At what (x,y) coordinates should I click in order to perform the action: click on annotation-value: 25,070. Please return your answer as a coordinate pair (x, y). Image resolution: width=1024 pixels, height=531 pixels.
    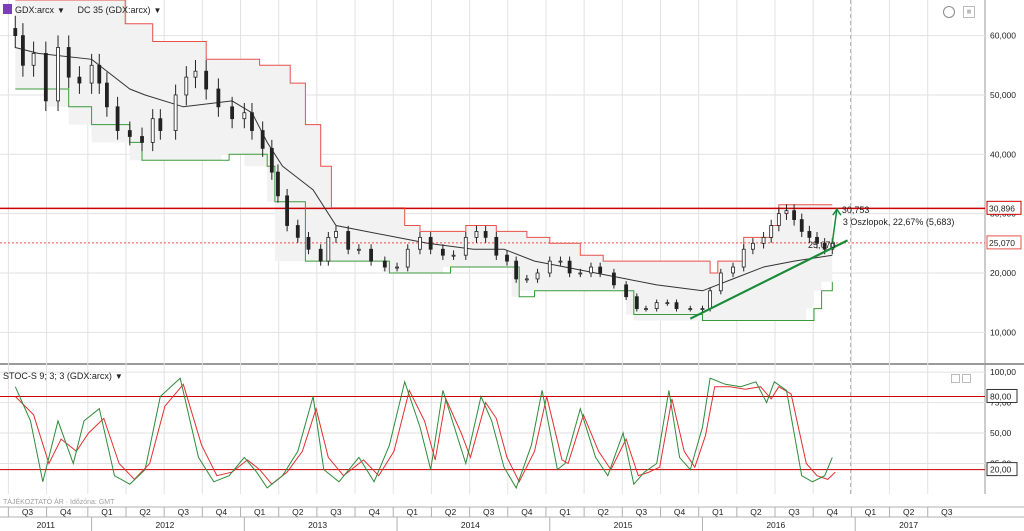
    Looking at the image, I should click on (822, 245).